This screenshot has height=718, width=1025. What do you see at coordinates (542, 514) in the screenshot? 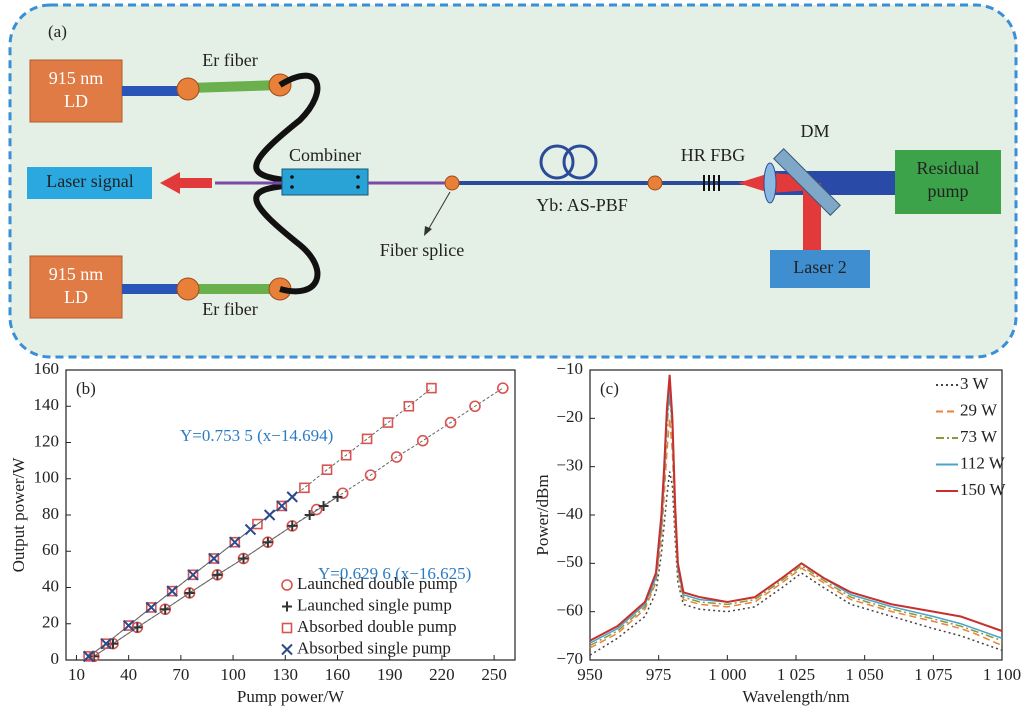
I see `y-axis-title: Power/dBm` at bounding box center [542, 514].